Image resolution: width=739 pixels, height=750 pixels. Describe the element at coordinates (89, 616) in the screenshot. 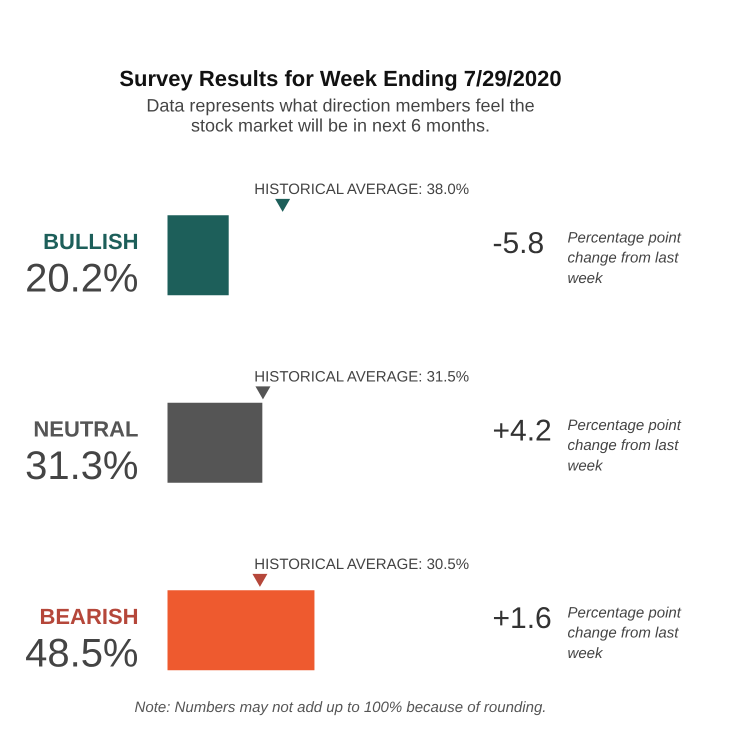

I see `y-tick-label: BEARISH` at that location.